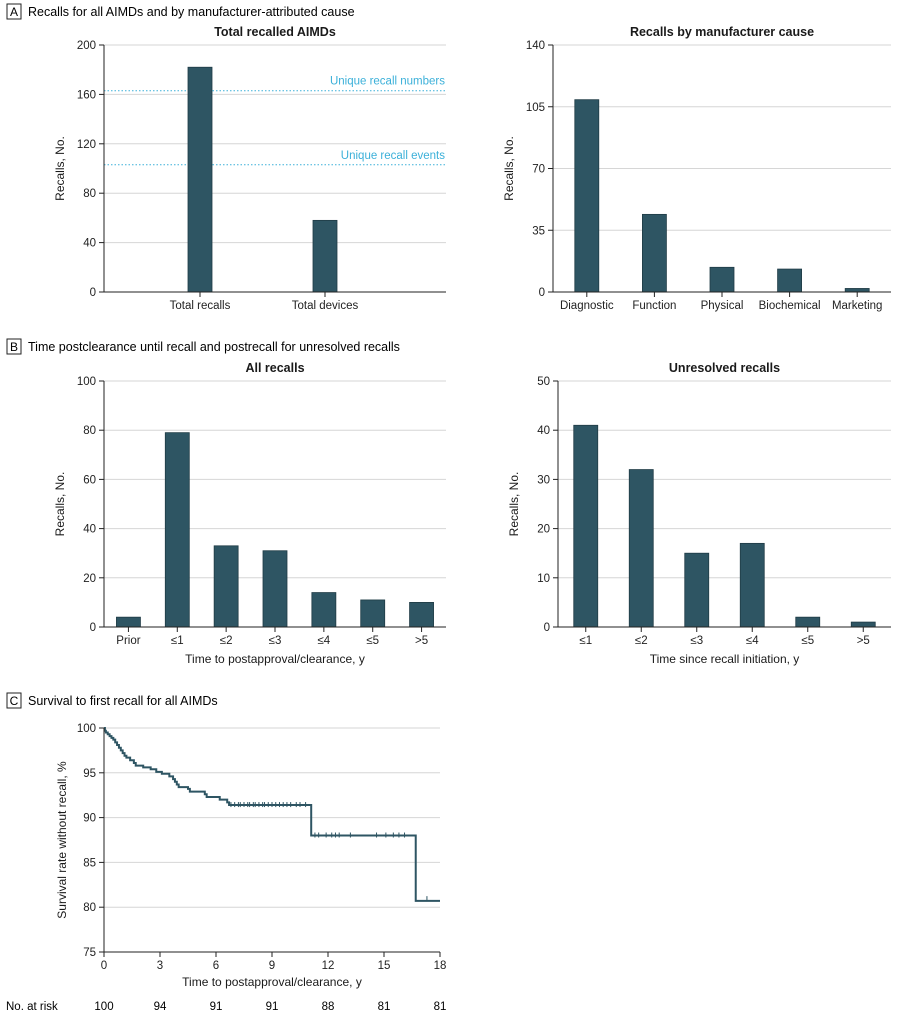 This screenshot has height=1016, width=899. I want to click on x-tick-label: Diagnostic, so click(587, 306).